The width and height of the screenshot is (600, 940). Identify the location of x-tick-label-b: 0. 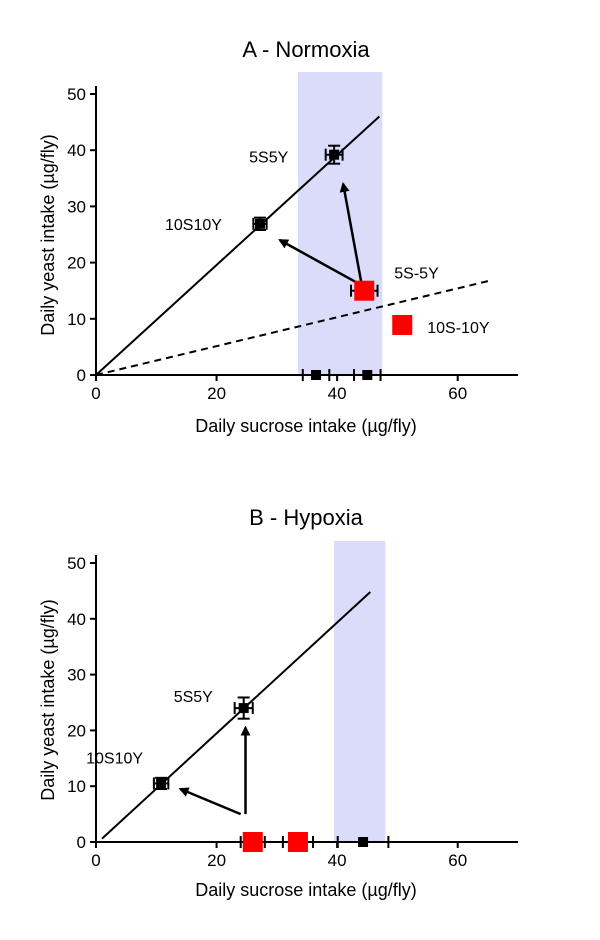
(95, 860).